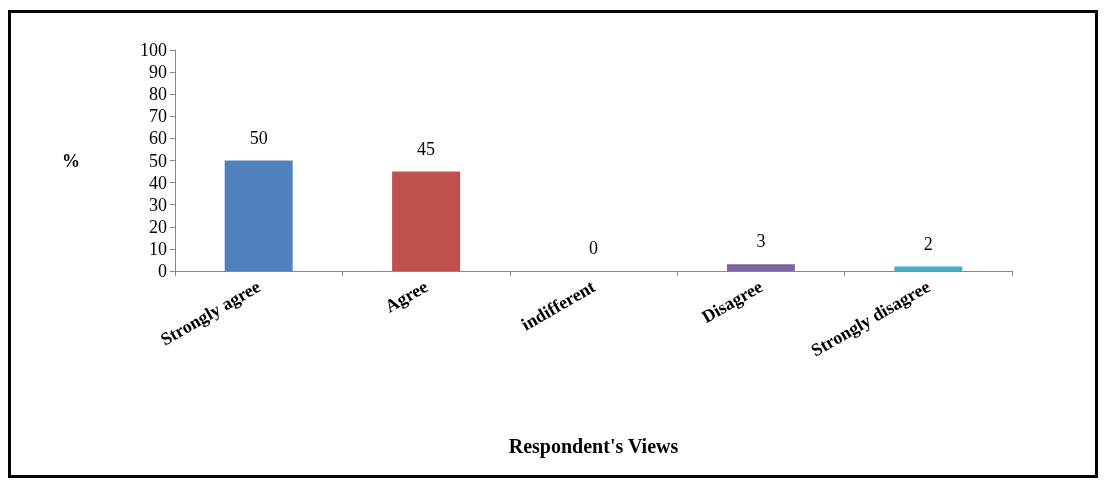 Image resolution: width=1107 pixels, height=482 pixels. I want to click on y-tick-label: 0, so click(162, 271).